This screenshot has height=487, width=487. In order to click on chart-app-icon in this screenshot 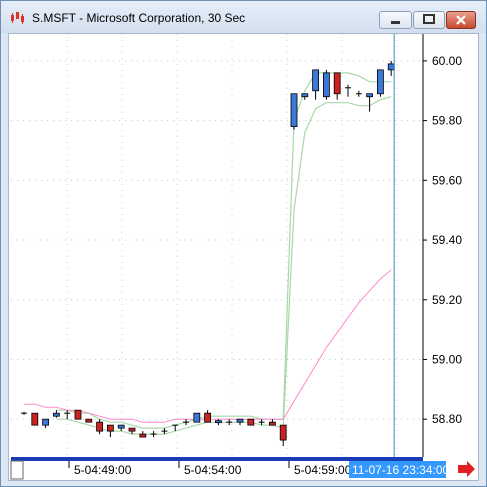, I will do `click(17, 18)`.